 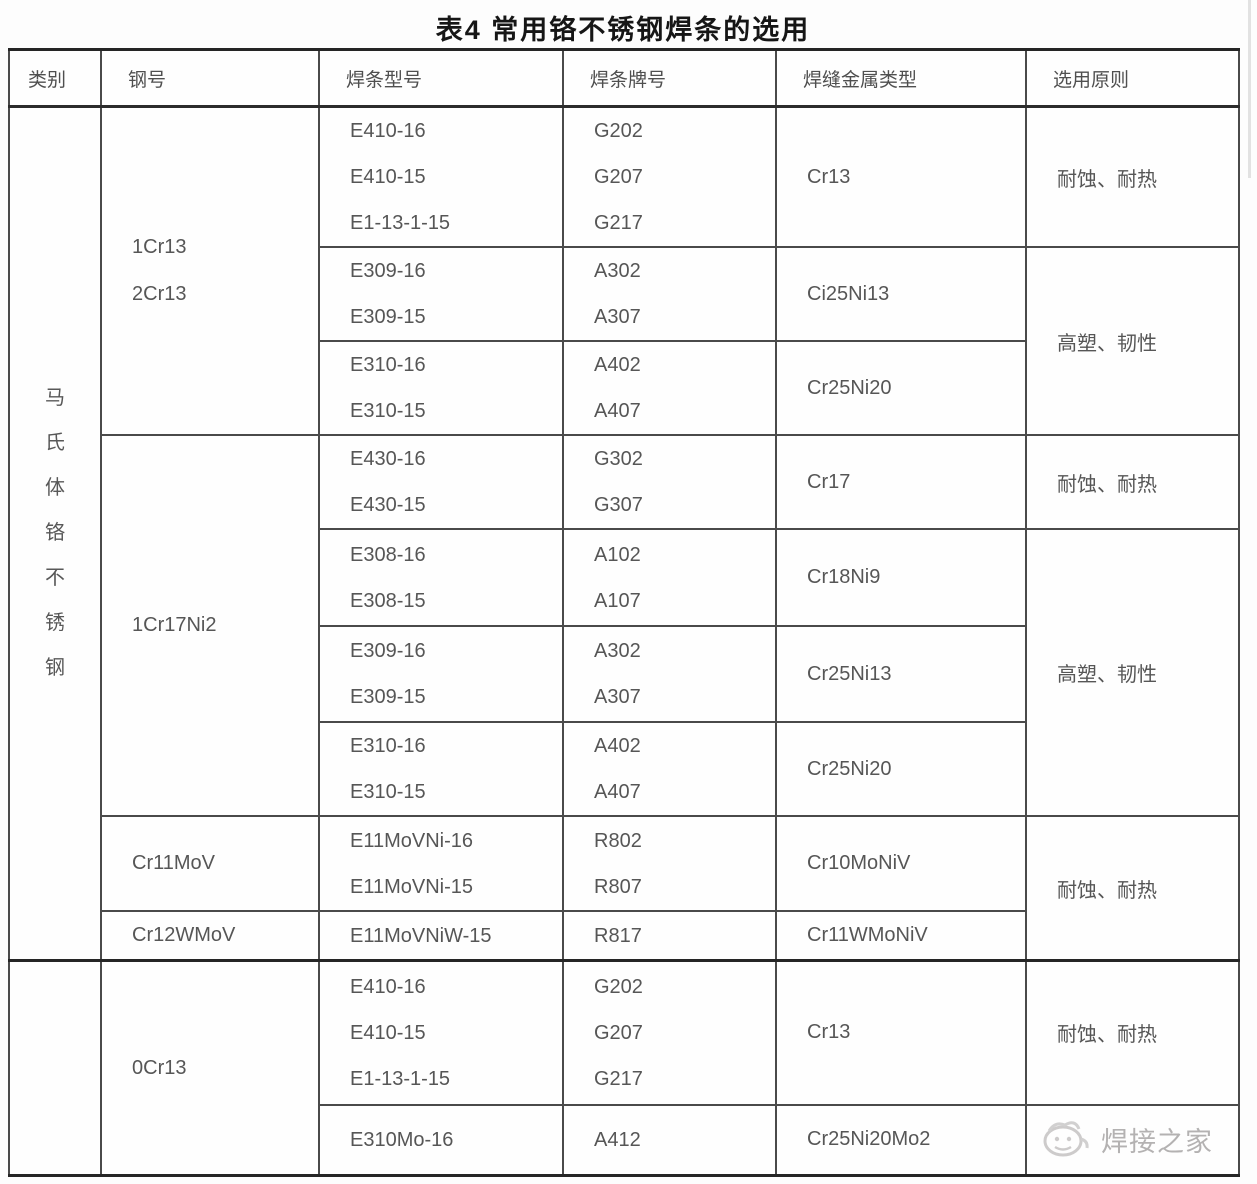 I want to click on electrode-model-cell: E11MoVNiW-15, so click(x=441, y=936).